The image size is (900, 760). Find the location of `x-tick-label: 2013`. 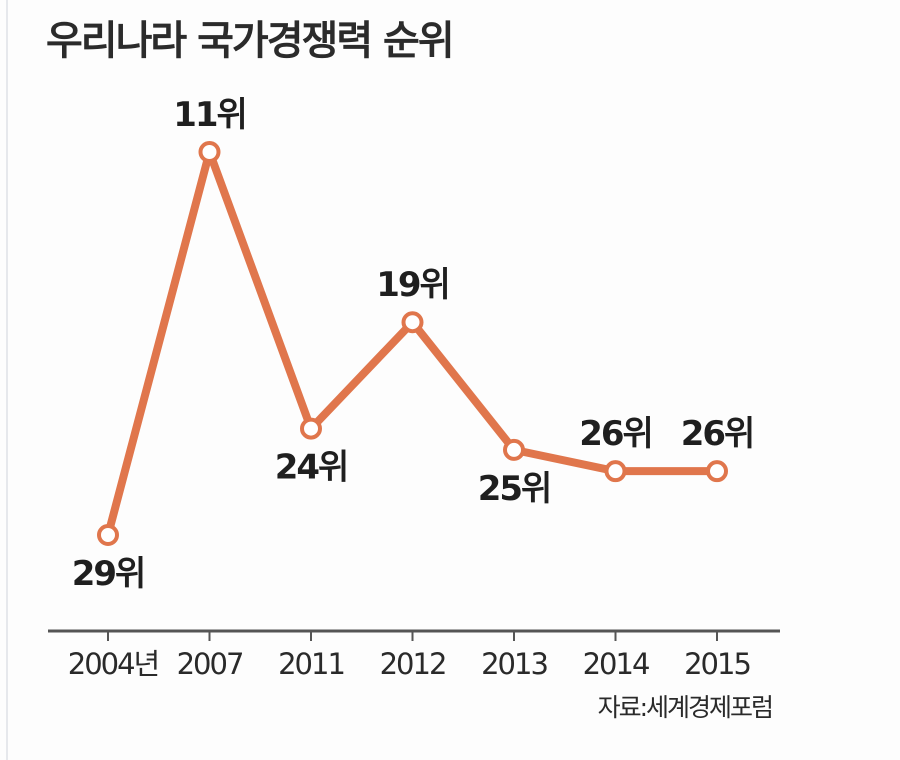

x-tick-label: 2013 is located at coordinates (514, 664).